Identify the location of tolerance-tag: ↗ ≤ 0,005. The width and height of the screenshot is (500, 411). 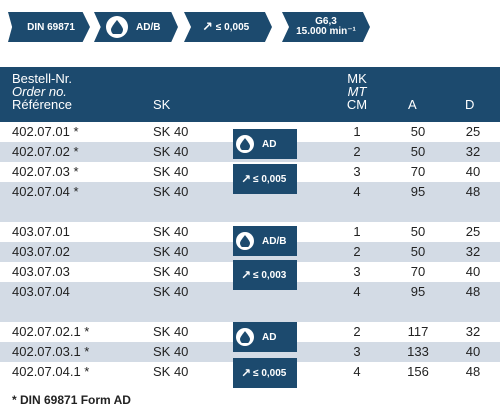
(228, 27).